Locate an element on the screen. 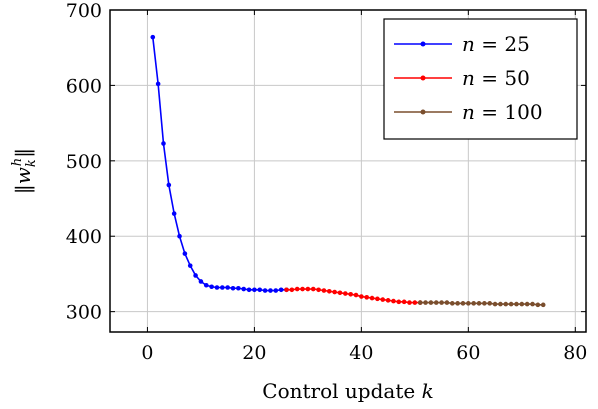 The width and height of the screenshot is (598, 409). y-tick-label: 300 is located at coordinates (84, 313).